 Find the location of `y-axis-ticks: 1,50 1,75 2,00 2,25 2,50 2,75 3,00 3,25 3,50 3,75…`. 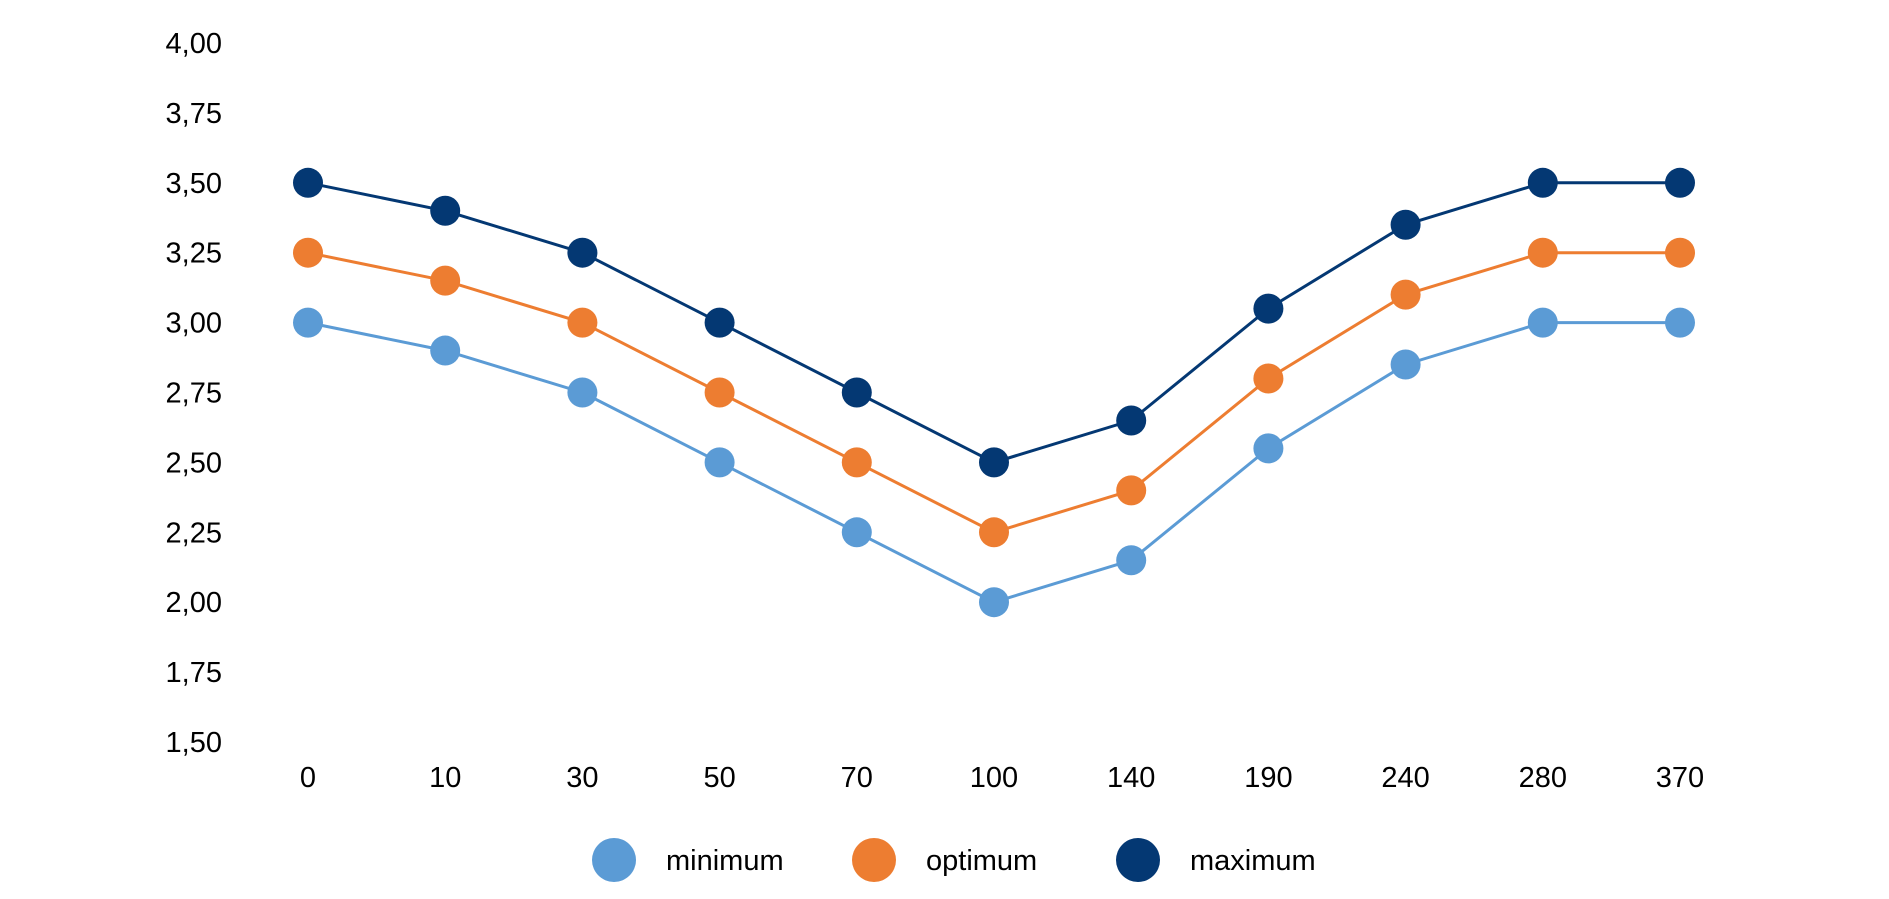

y-axis-ticks: 1,50 1,75 2,00 2,25 2,50 2,75 3,00 3,25 3,50 3,75… is located at coordinates (194, 393).